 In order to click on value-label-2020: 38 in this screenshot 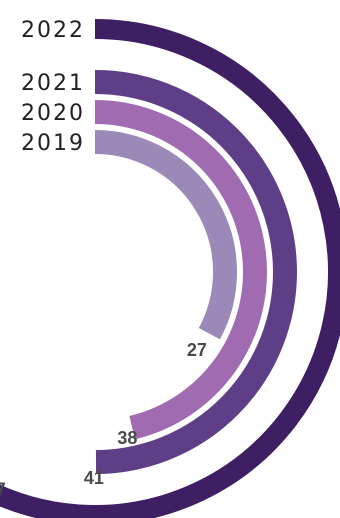, I will do `click(127, 438)`.